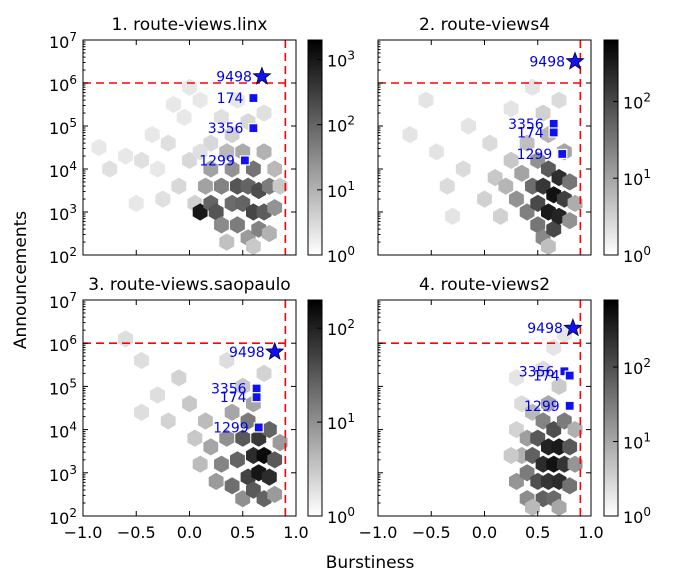  I want to click on y-tick-label: 10⁴, so click(63, 431).